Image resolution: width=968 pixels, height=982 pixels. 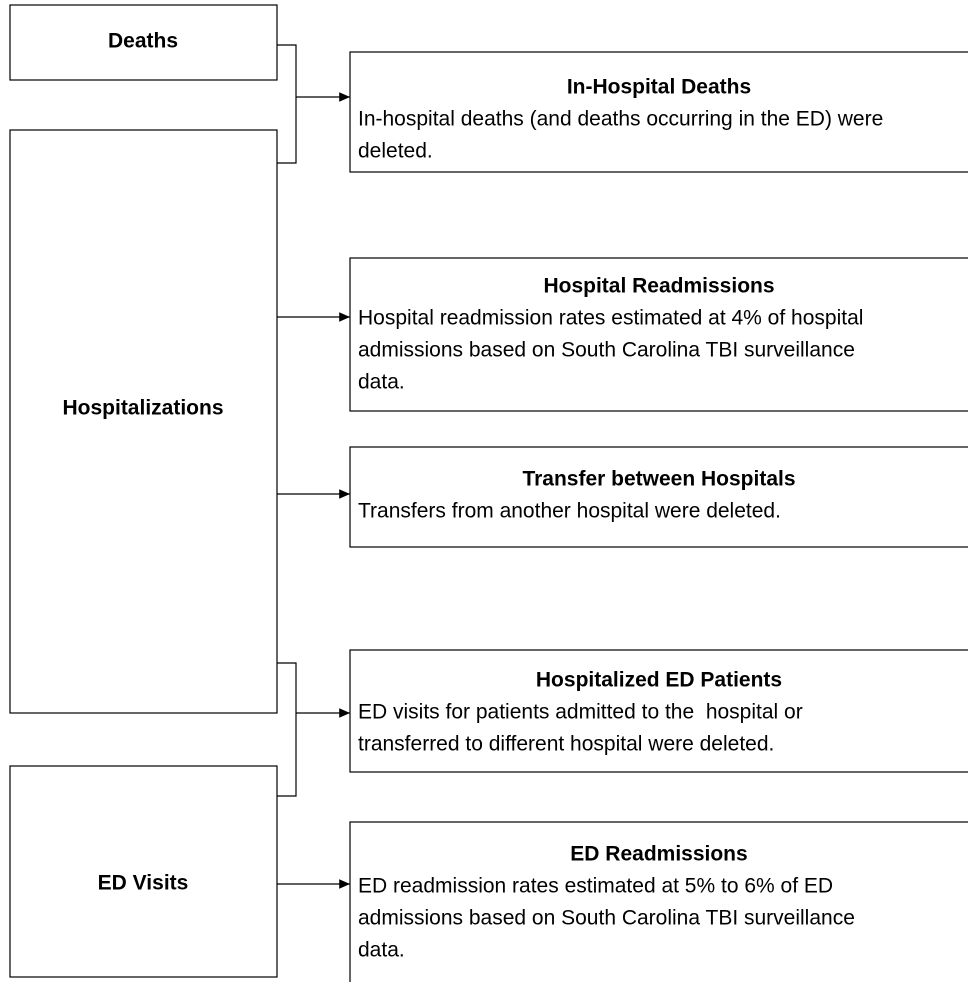 I want to click on note-title: Transfer between Hospitals, so click(x=658, y=479).